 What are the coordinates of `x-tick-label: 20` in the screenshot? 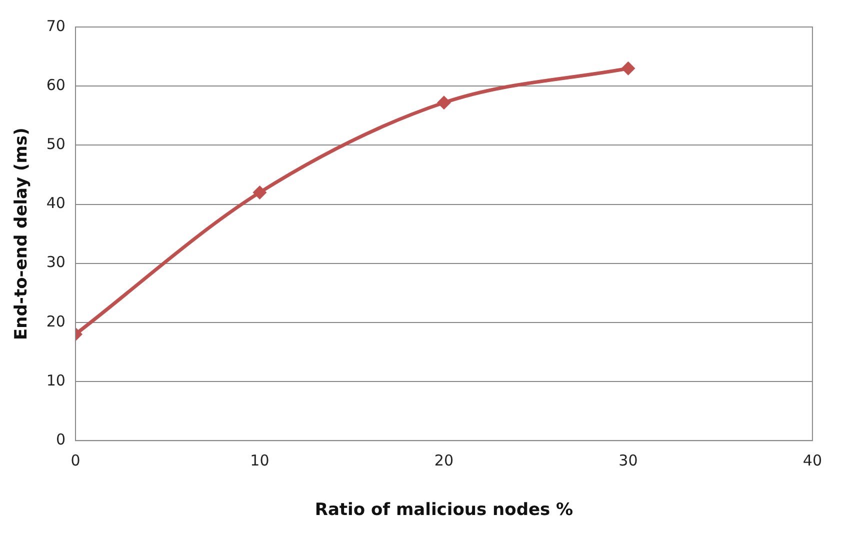 It's located at (444, 460).